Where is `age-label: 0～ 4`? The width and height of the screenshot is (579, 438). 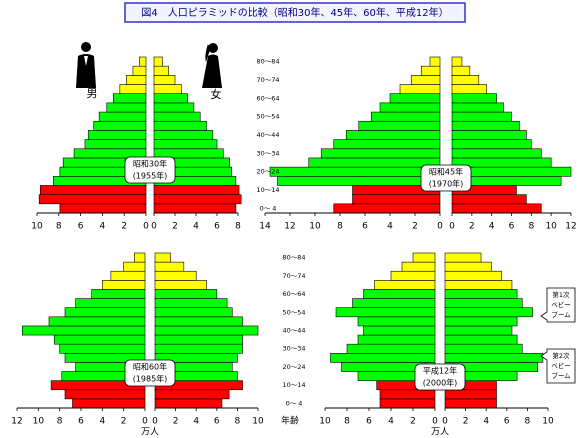 age-label: 0～ 4 is located at coordinates (268, 208).